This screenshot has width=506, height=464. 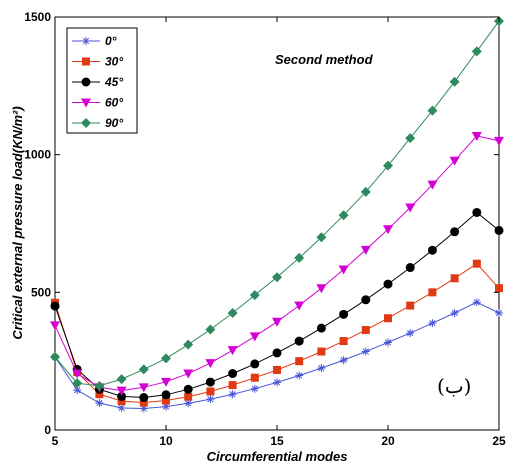 I want to click on y-tick-label-2: 1000, so click(x=37, y=155).